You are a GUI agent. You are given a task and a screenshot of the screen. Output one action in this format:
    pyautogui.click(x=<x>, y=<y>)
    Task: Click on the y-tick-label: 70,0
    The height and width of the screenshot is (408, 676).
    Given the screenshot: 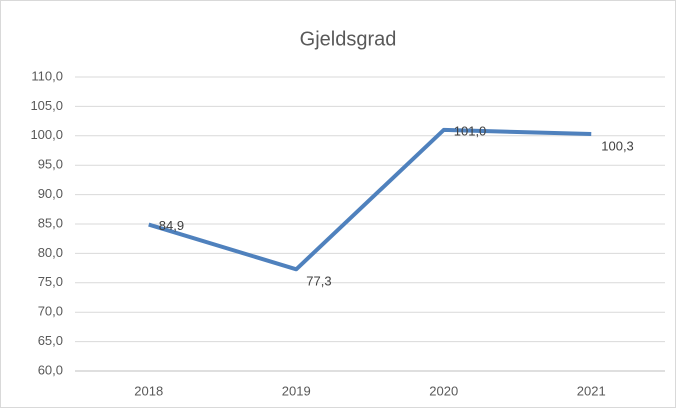 What is the action you would take?
    pyautogui.click(x=50, y=311)
    